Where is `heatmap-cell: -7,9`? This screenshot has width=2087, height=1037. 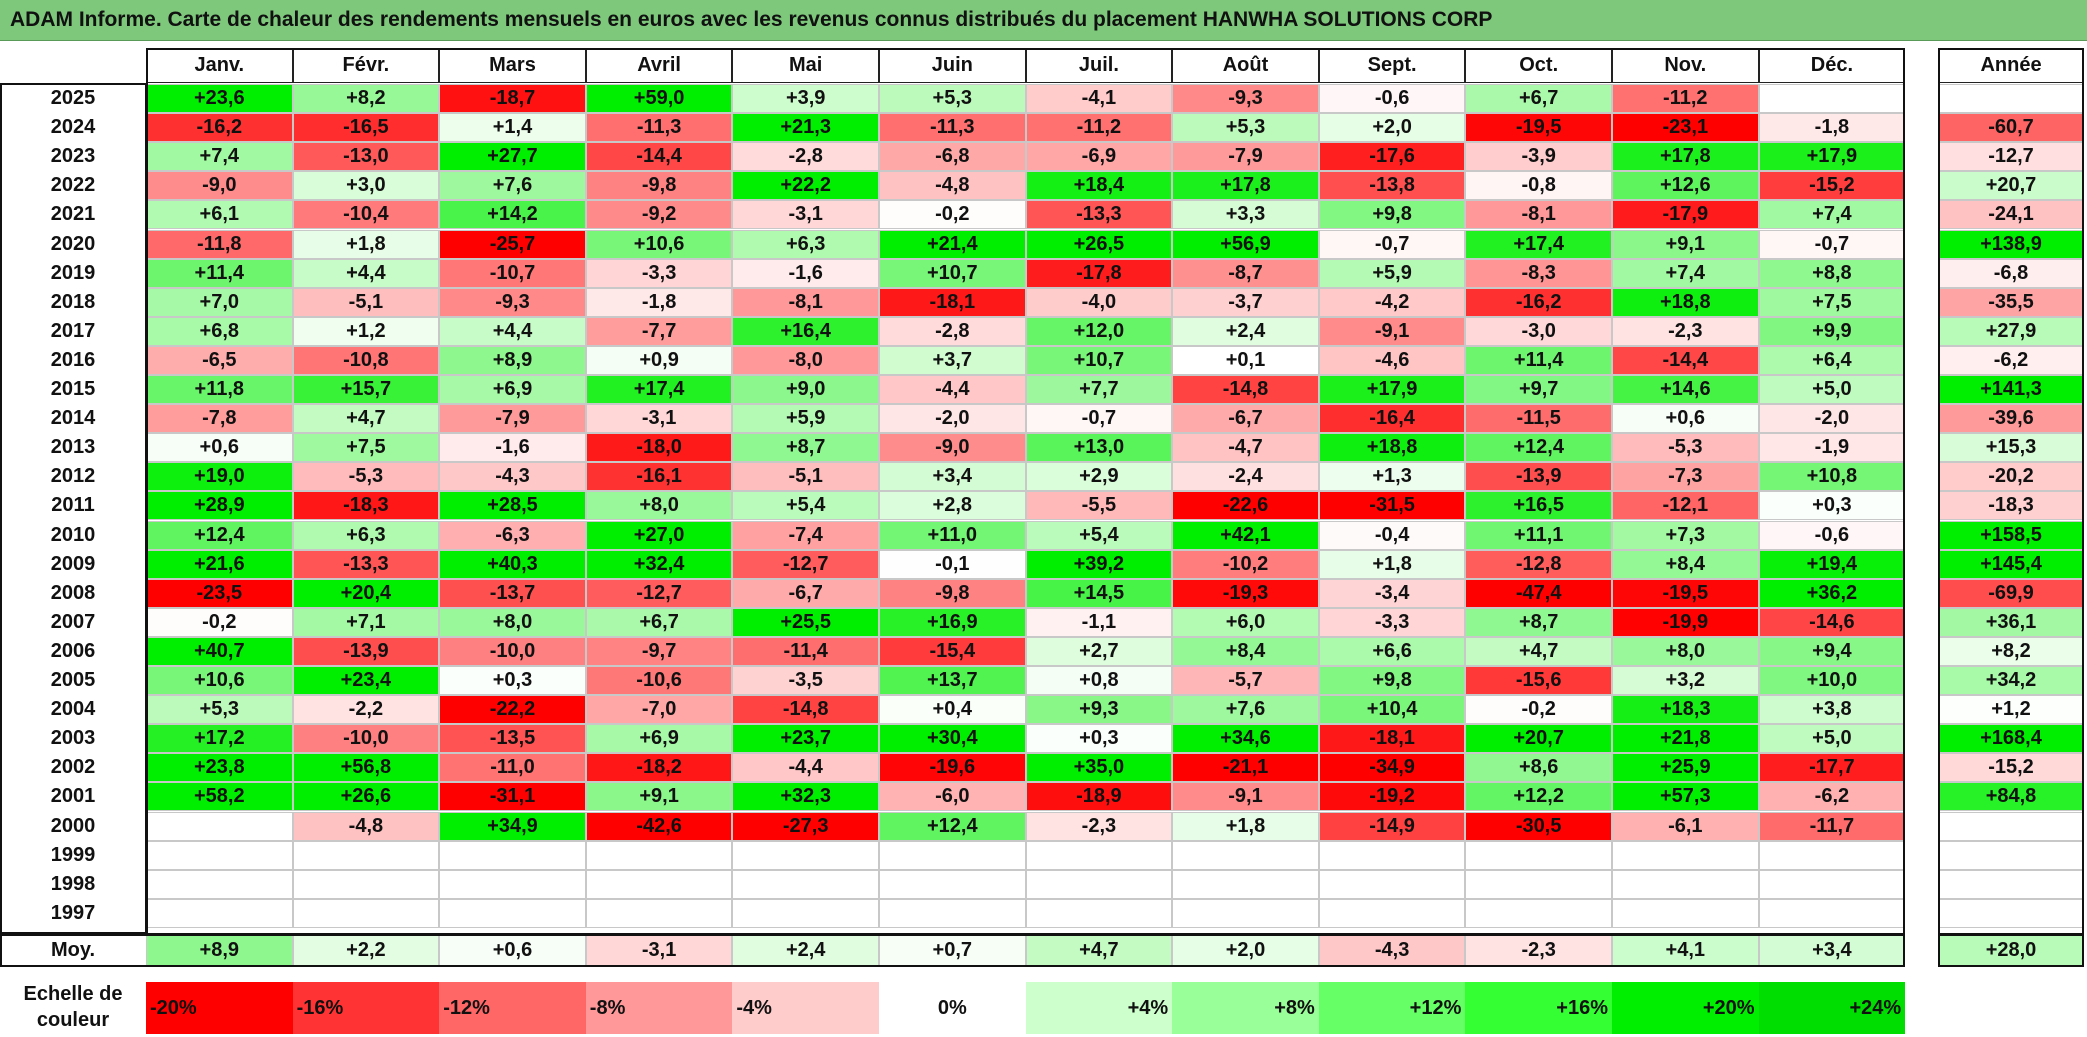
heatmap-cell: -7,9 is located at coordinates (512, 419).